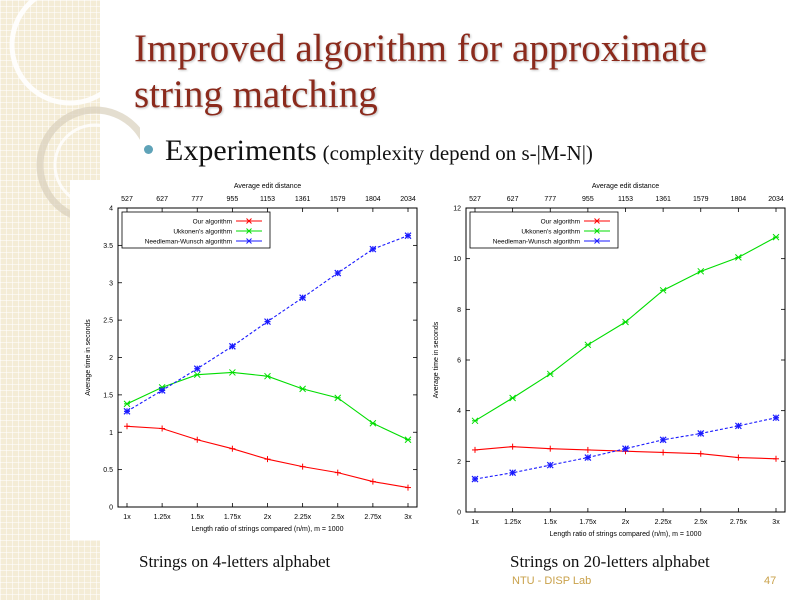 This screenshot has width=800, height=600. What do you see at coordinates (163, 517) in the screenshot?
I see `x-tick-label: 1.25x` at bounding box center [163, 517].